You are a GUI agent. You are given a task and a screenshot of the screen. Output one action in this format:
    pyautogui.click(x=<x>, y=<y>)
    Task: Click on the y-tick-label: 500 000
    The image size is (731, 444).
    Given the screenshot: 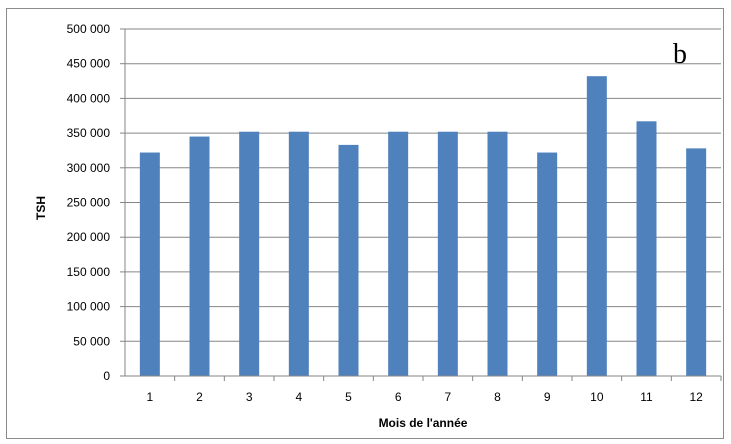 What is the action you would take?
    pyautogui.click(x=89, y=29)
    